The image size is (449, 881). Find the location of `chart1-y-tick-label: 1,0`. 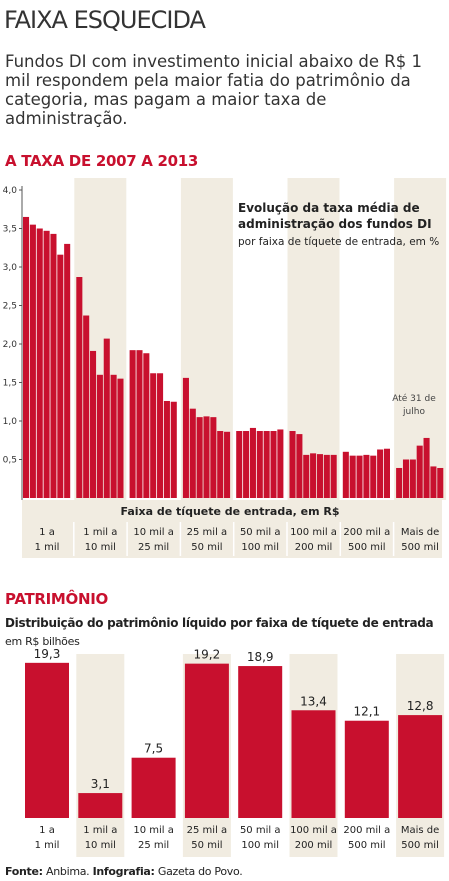

chart1-y-tick-label: 1,0 is located at coordinates (10, 422).